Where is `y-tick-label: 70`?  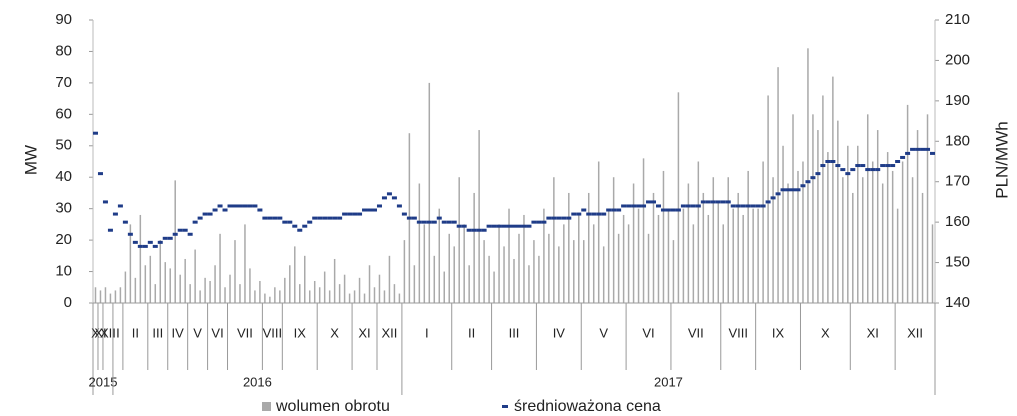
y-tick-label: 70 is located at coordinates (63, 82).